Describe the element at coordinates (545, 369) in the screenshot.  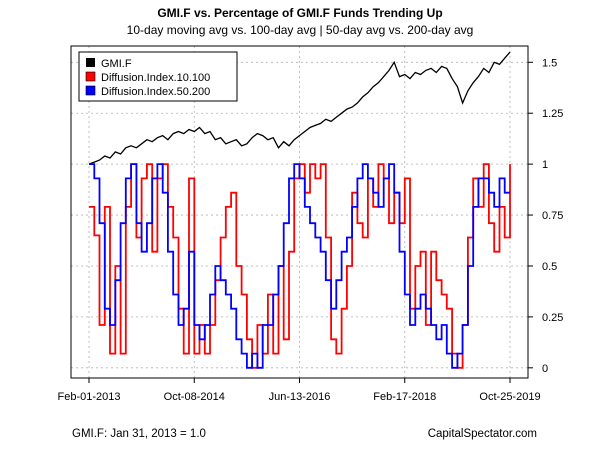
I see `y-tick-label-0: 0` at that location.